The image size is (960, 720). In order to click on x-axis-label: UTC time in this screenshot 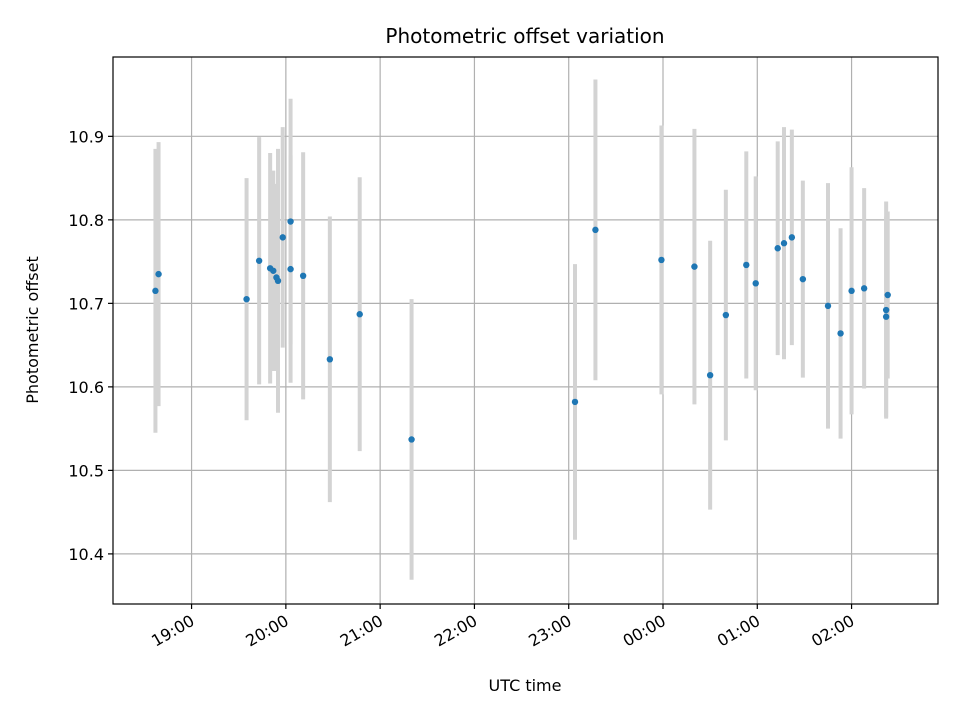, I will do `click(525, 685)`.